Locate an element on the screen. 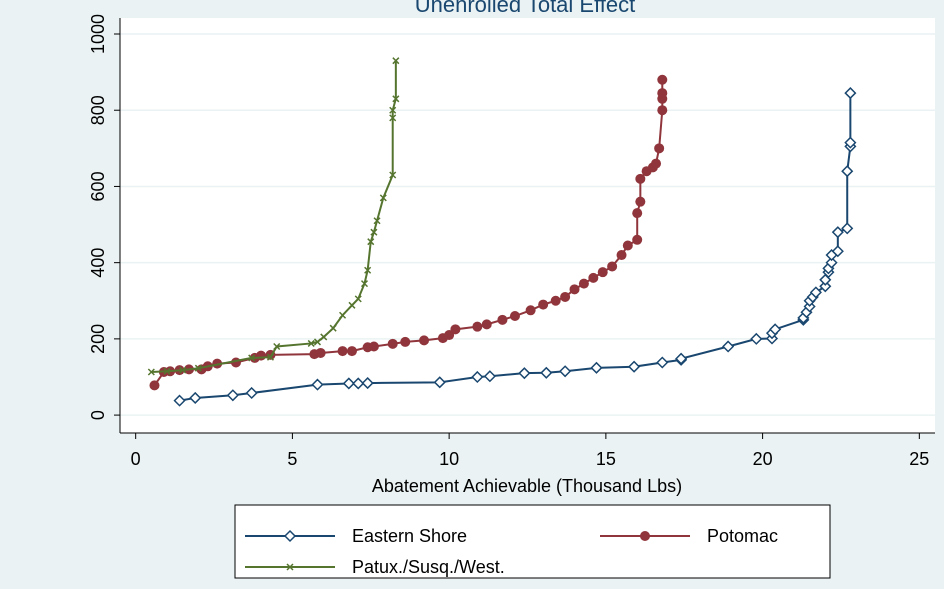  y-tick-label: 0 is located at coordinates (98, 415).